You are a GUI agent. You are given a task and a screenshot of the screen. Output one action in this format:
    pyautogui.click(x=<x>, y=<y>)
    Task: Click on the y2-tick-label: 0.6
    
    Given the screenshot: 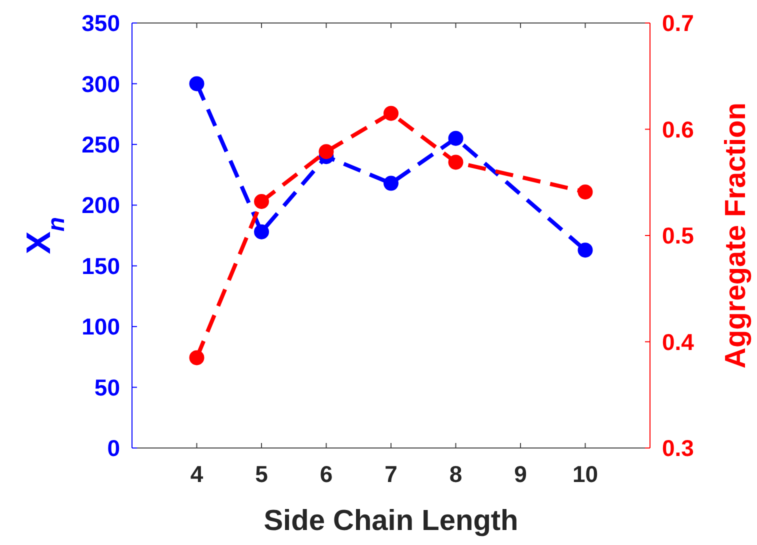 What is the action you would take?
    pyautogui.click(x=678, y=129)
    